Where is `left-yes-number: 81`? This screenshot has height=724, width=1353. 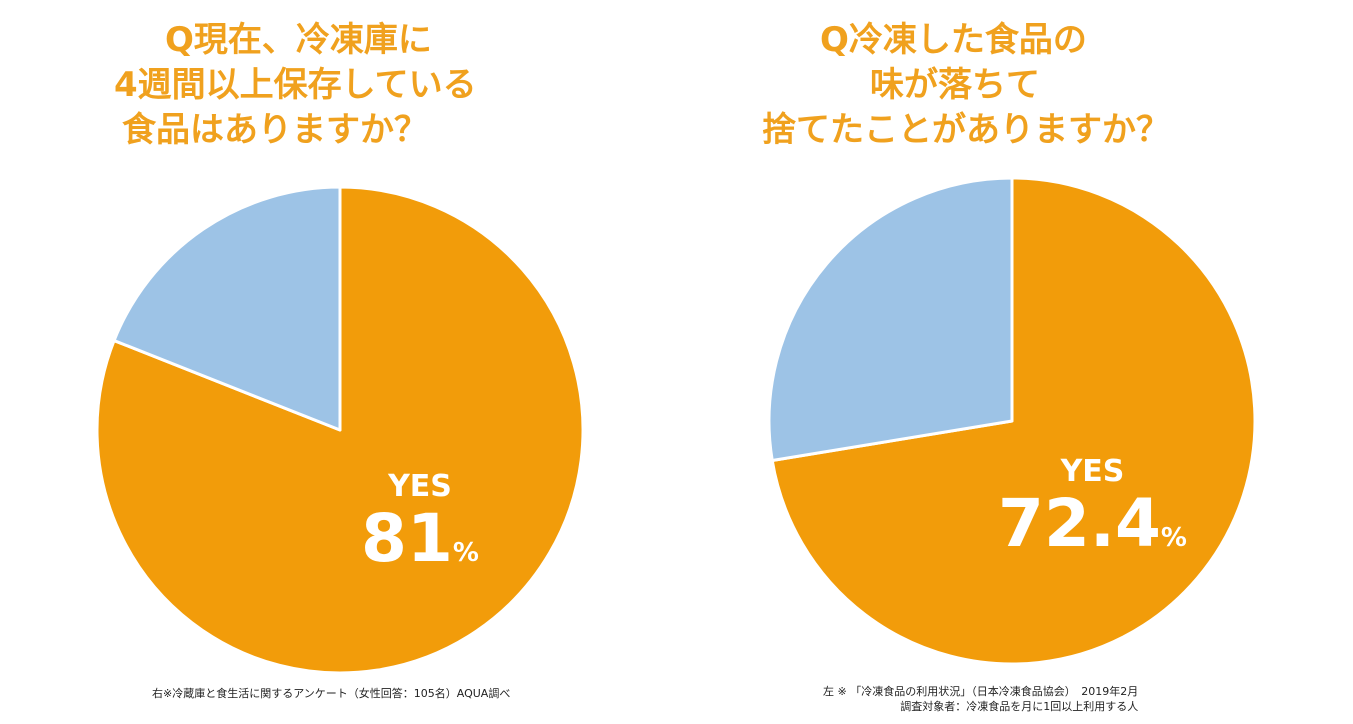 left-yes-number: 81 is located at coordinates (407, 538).